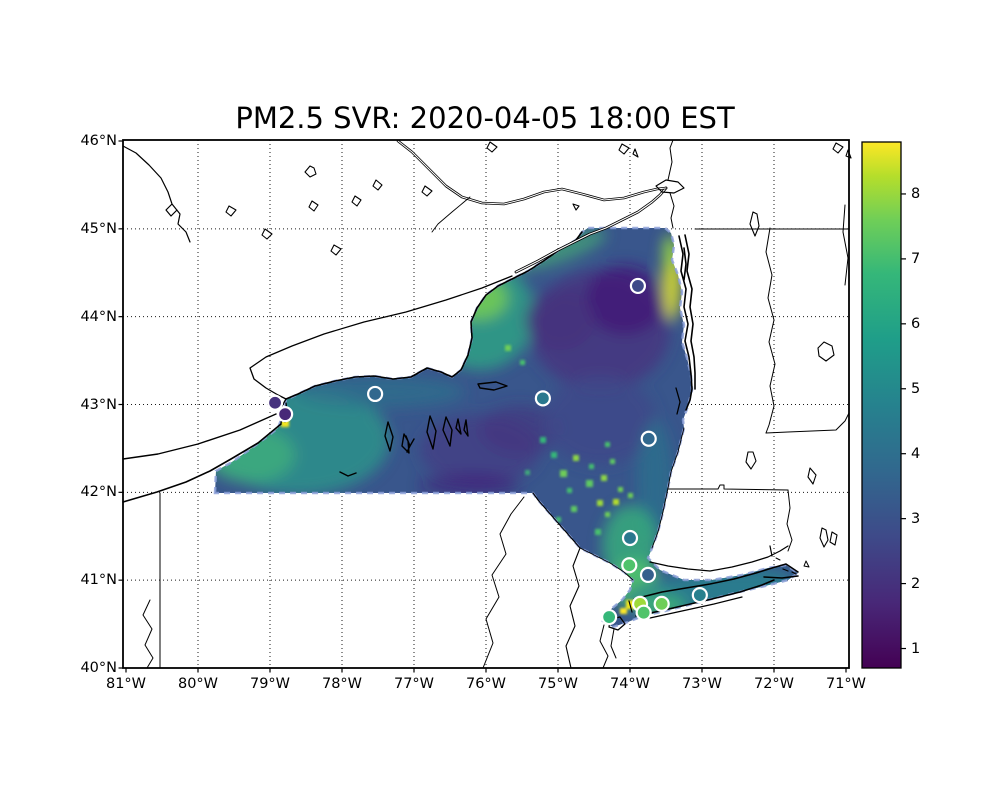  I want to click on lake-ontario-canada-shore, so click(381, 337).